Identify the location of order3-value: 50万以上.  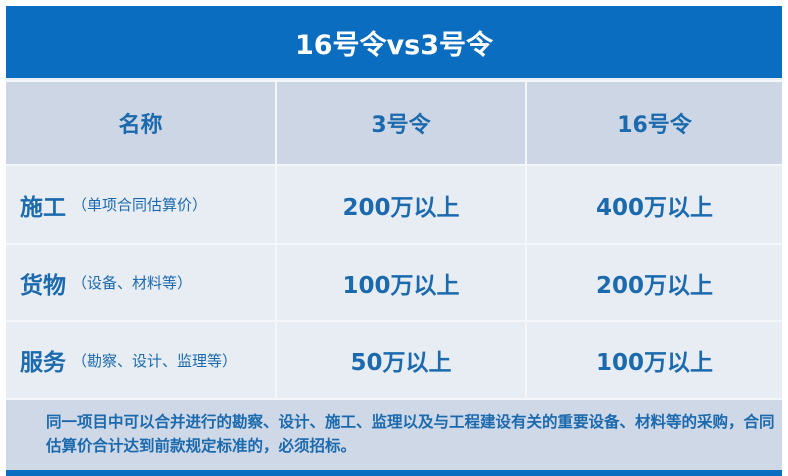
(402, 360).